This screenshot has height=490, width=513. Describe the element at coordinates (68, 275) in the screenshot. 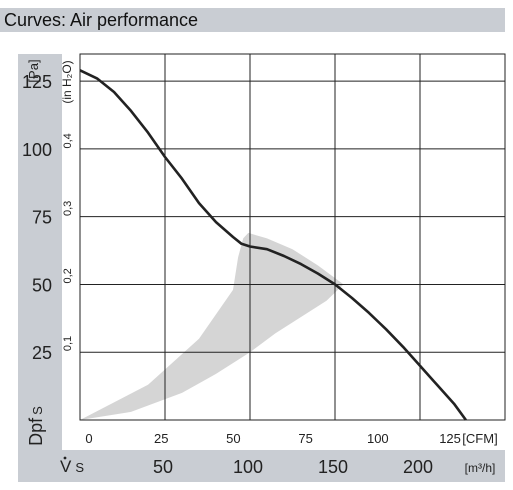

I see `y-tick-label-inh2o: 0,2` at that location.